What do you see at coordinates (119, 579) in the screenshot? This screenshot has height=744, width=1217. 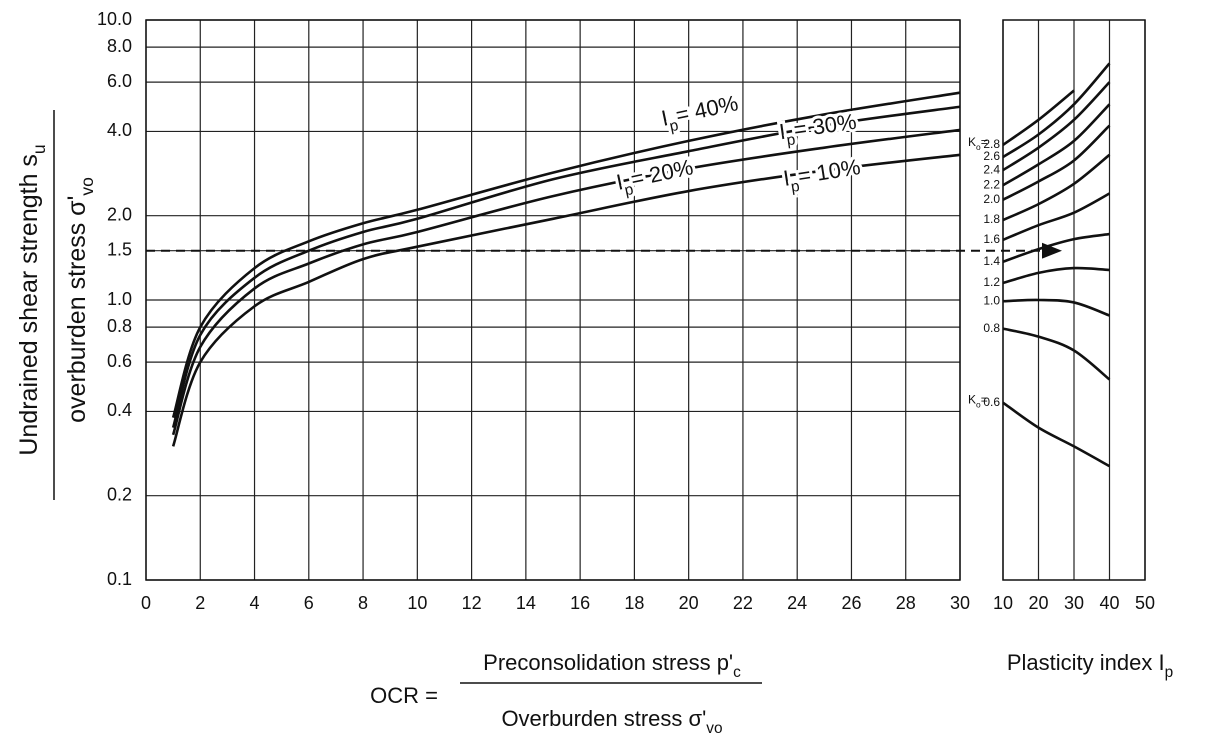 I see `y-tick-label: 0.1` at bounding box center [119, 579].